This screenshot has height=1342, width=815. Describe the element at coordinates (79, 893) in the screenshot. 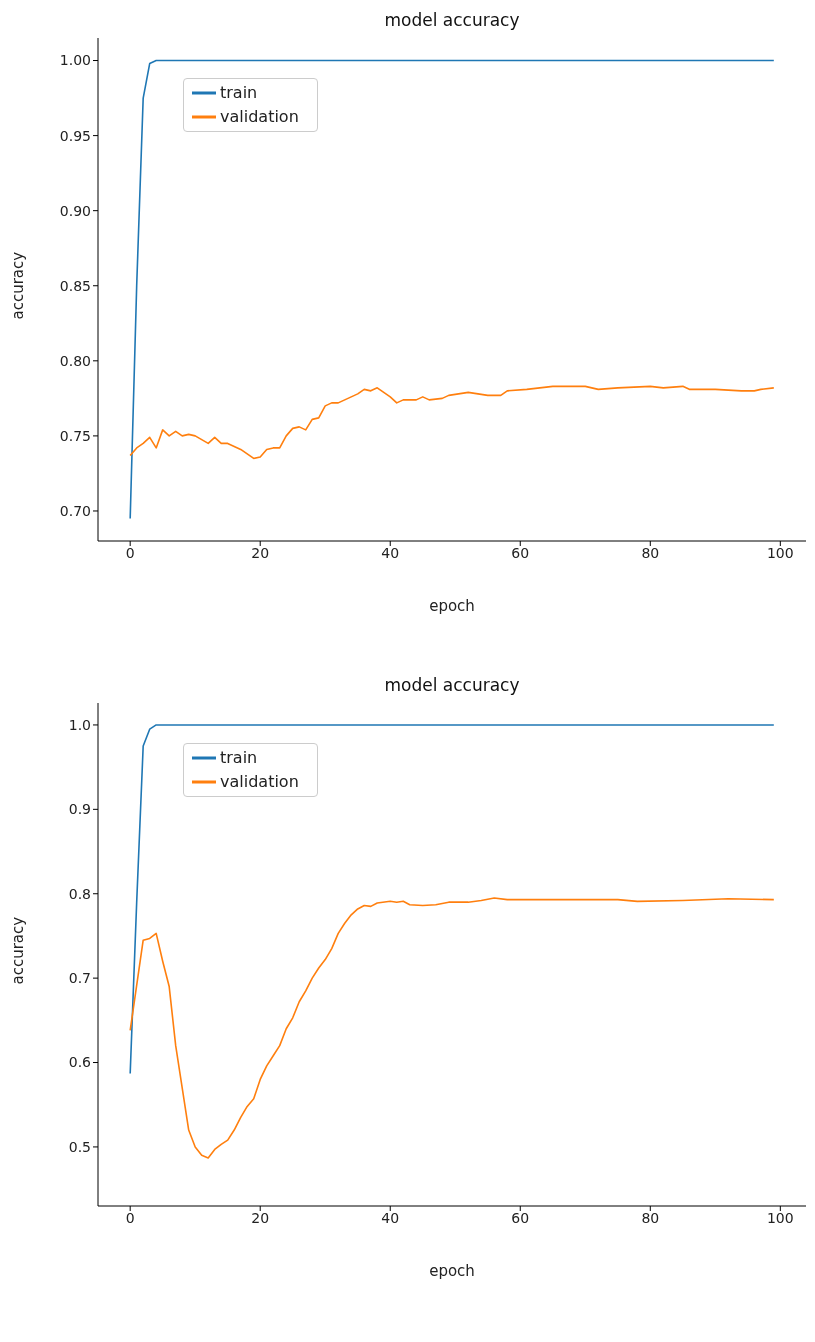

I see `y-tick-label: 0.8` at that location.